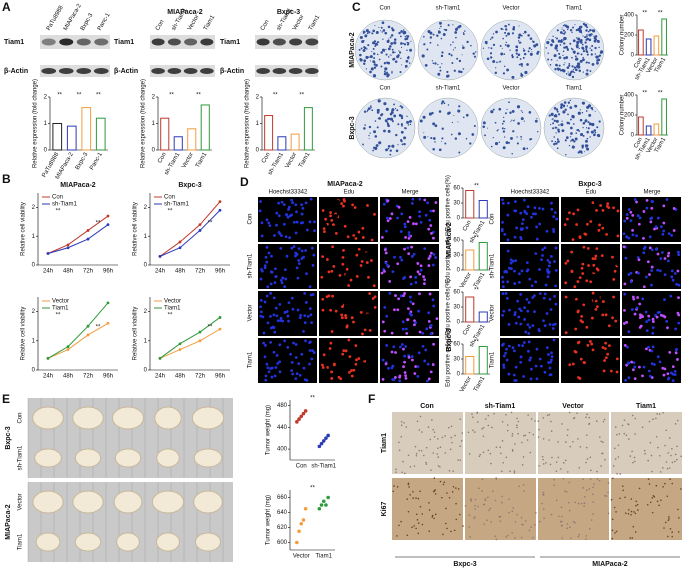  Describe the element at coordinates (470, 309) in the screenshot. I see `bar` at that location.